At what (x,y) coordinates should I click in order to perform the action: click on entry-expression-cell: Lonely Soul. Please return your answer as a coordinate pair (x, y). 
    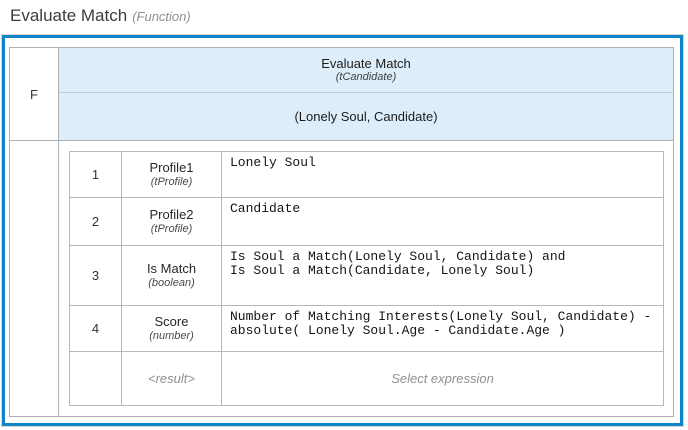
    Looking at the image, I should click on (273, 162).